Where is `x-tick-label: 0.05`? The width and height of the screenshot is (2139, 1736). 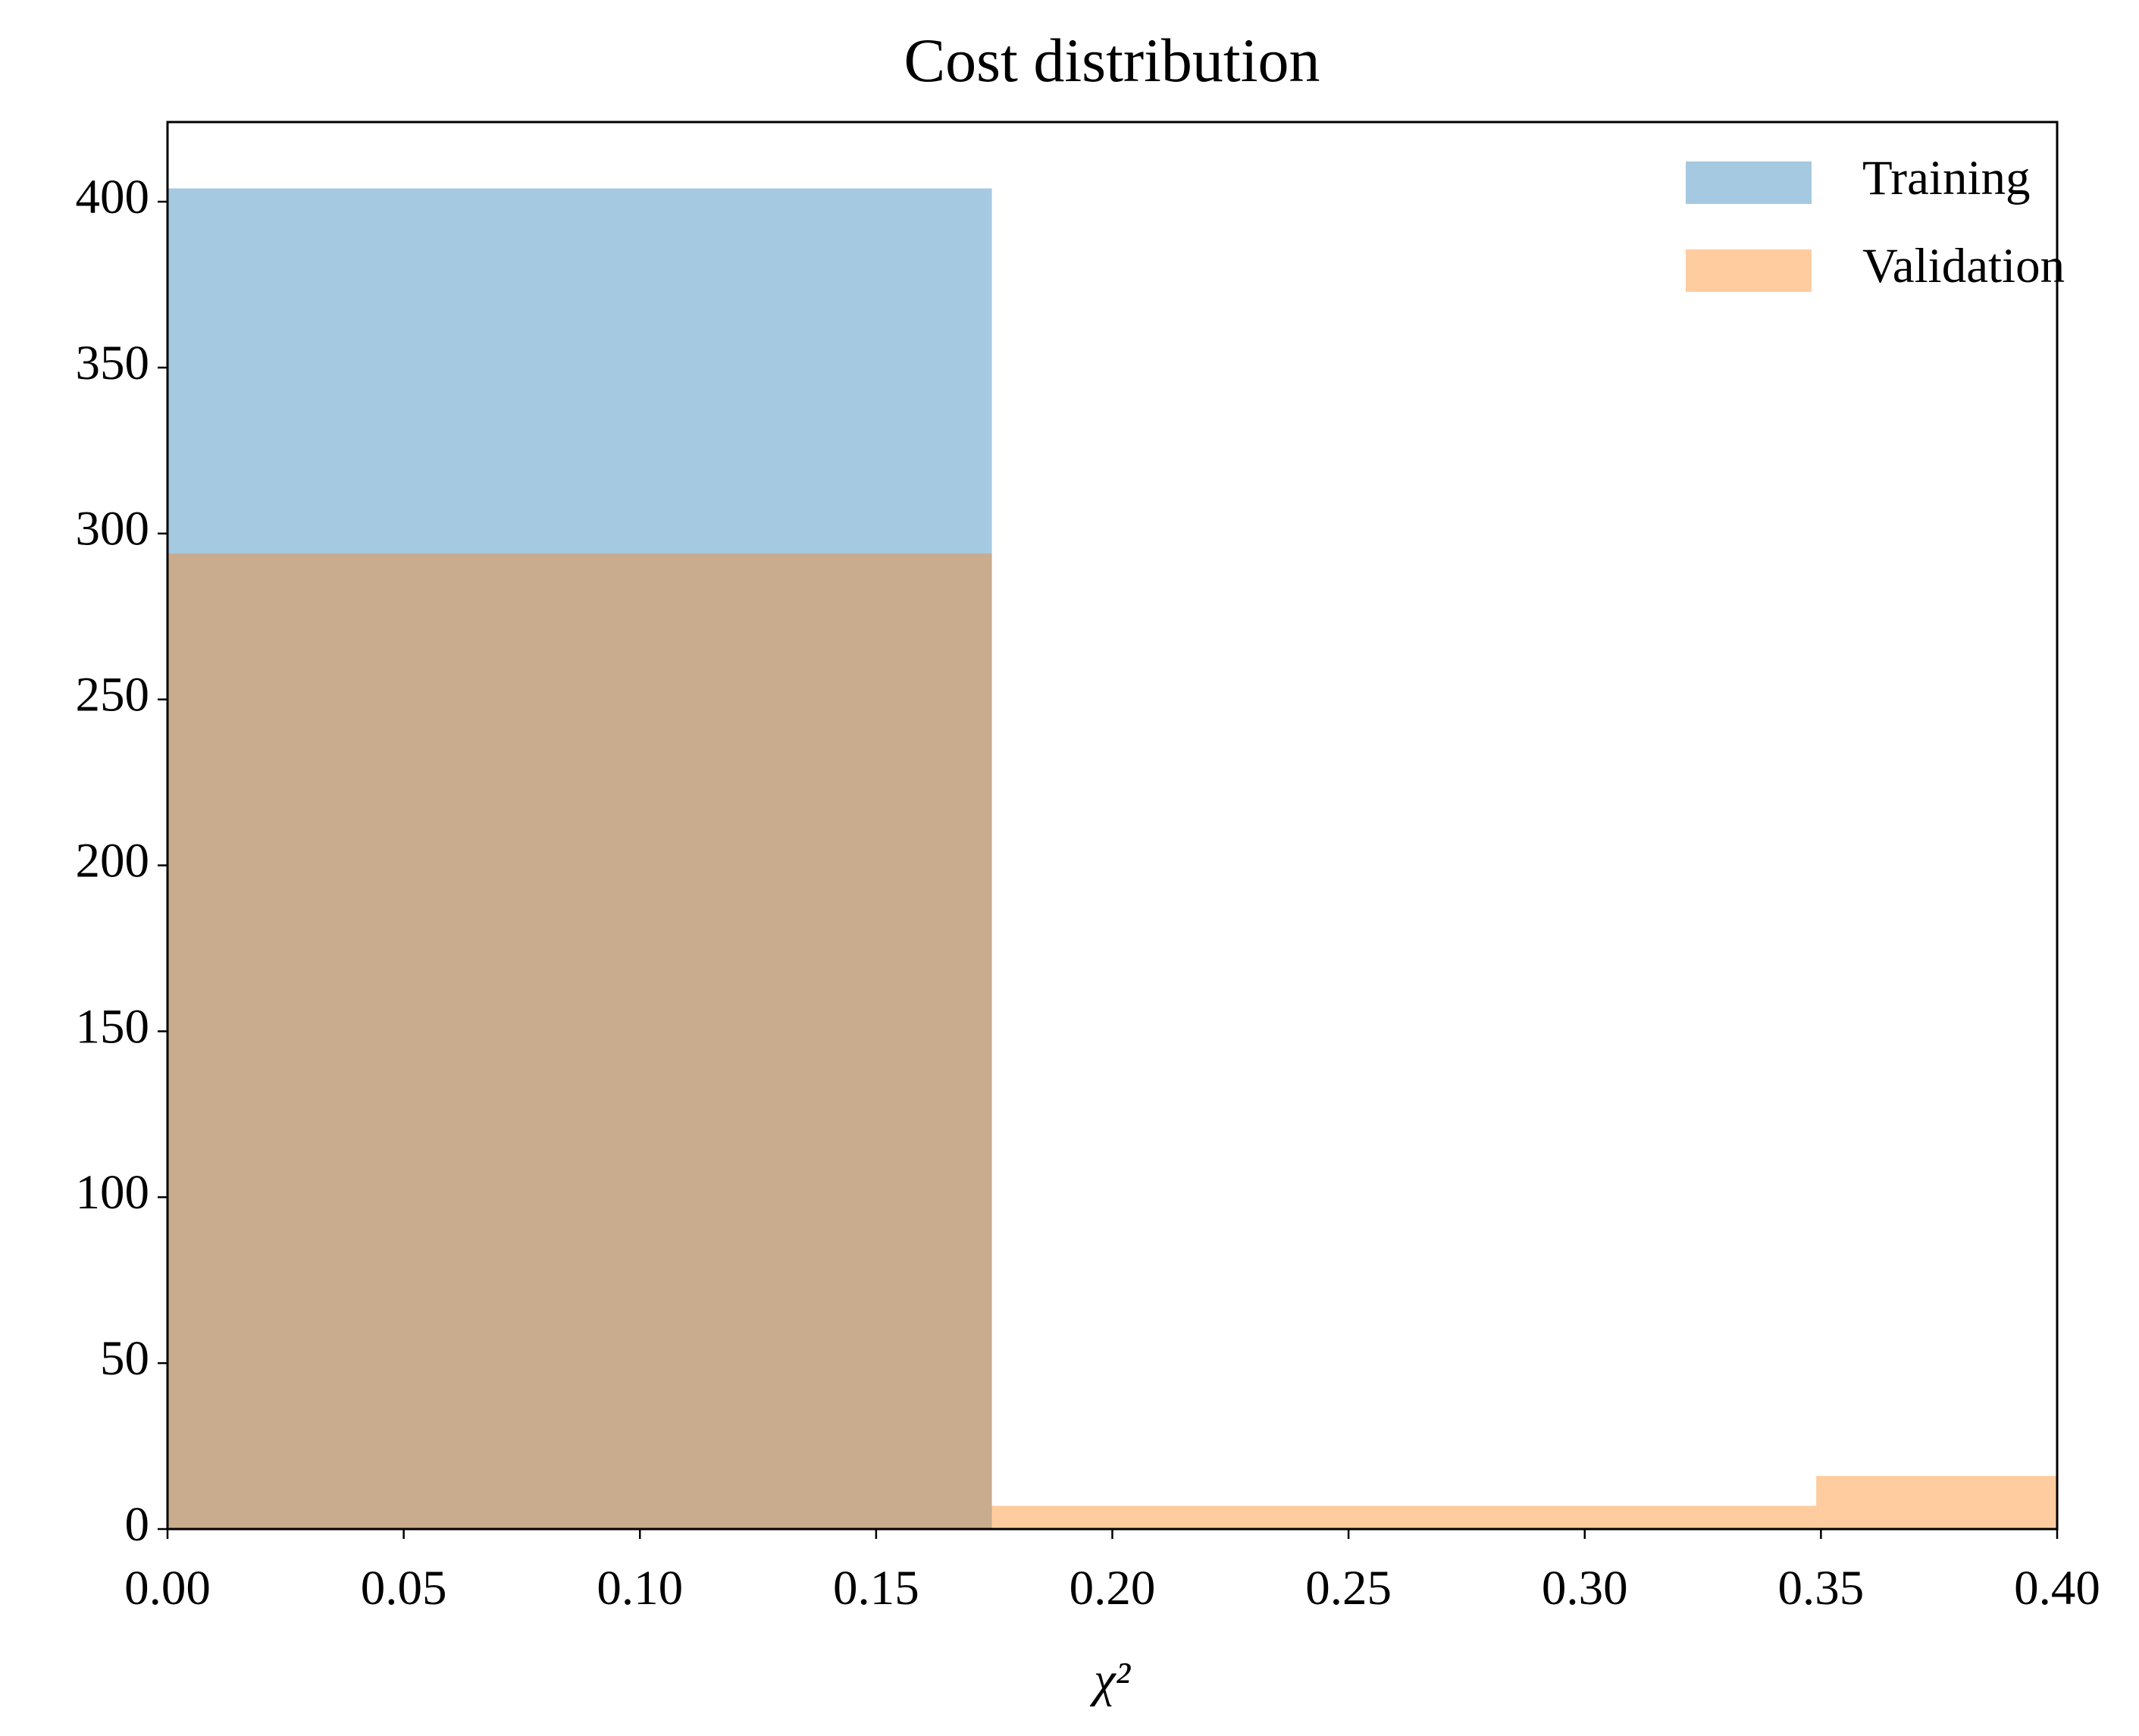 x-tick-label: 0.05 is located at coordinates (404, 1588).